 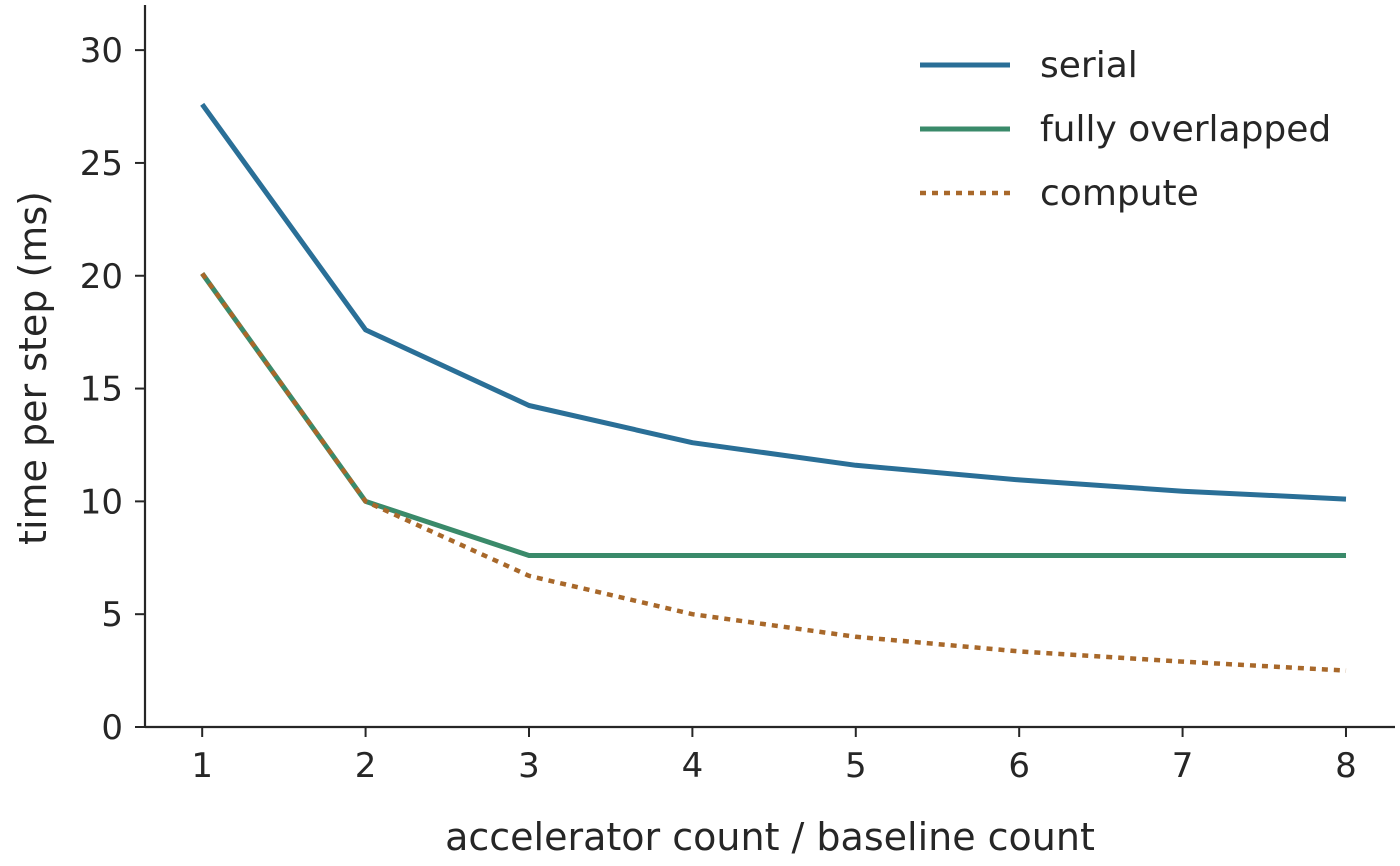 What do you see at coordinates (33, 368) in the screenshot?
I see `y-axis-label: time per step (ms)` at bounding box center [33, 368].